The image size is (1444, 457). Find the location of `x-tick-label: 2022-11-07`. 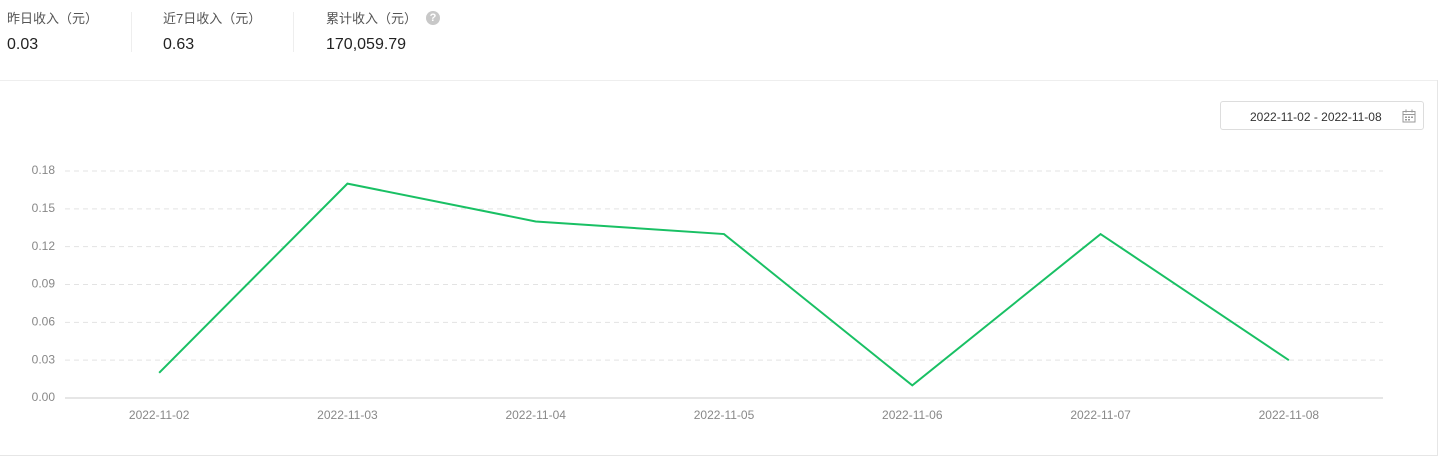

x-tick-label: 2022-11-07 is located at coordinates (1100, 415).